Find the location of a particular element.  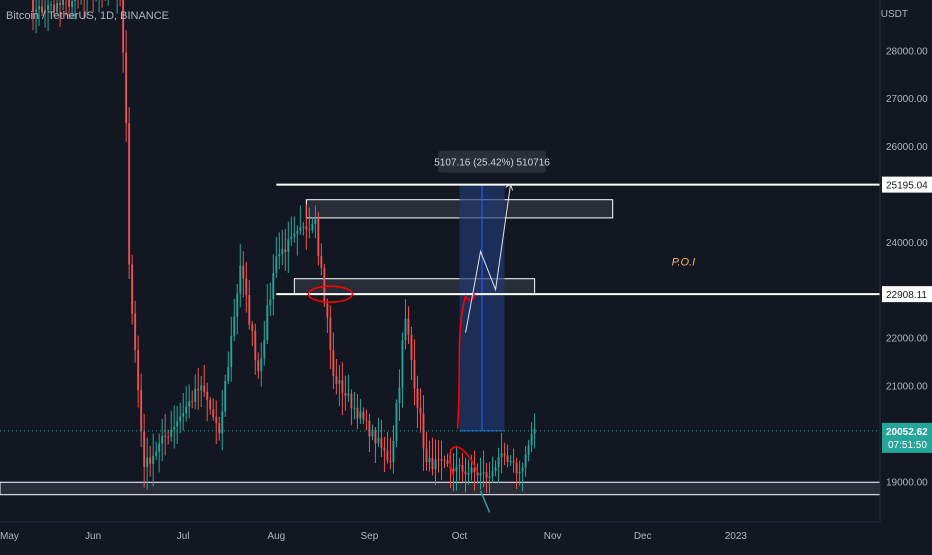

projection-arrow-head is located at coordinates (509, 187).